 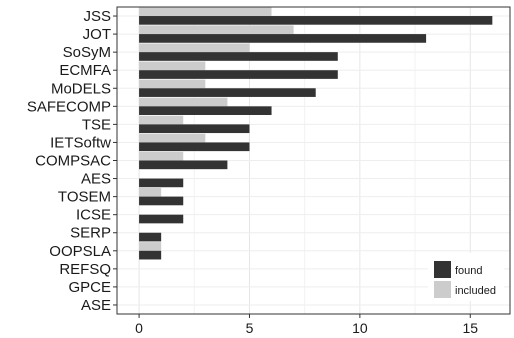 I want to click on x-tick-label: 5, so click(x=250, y=328).